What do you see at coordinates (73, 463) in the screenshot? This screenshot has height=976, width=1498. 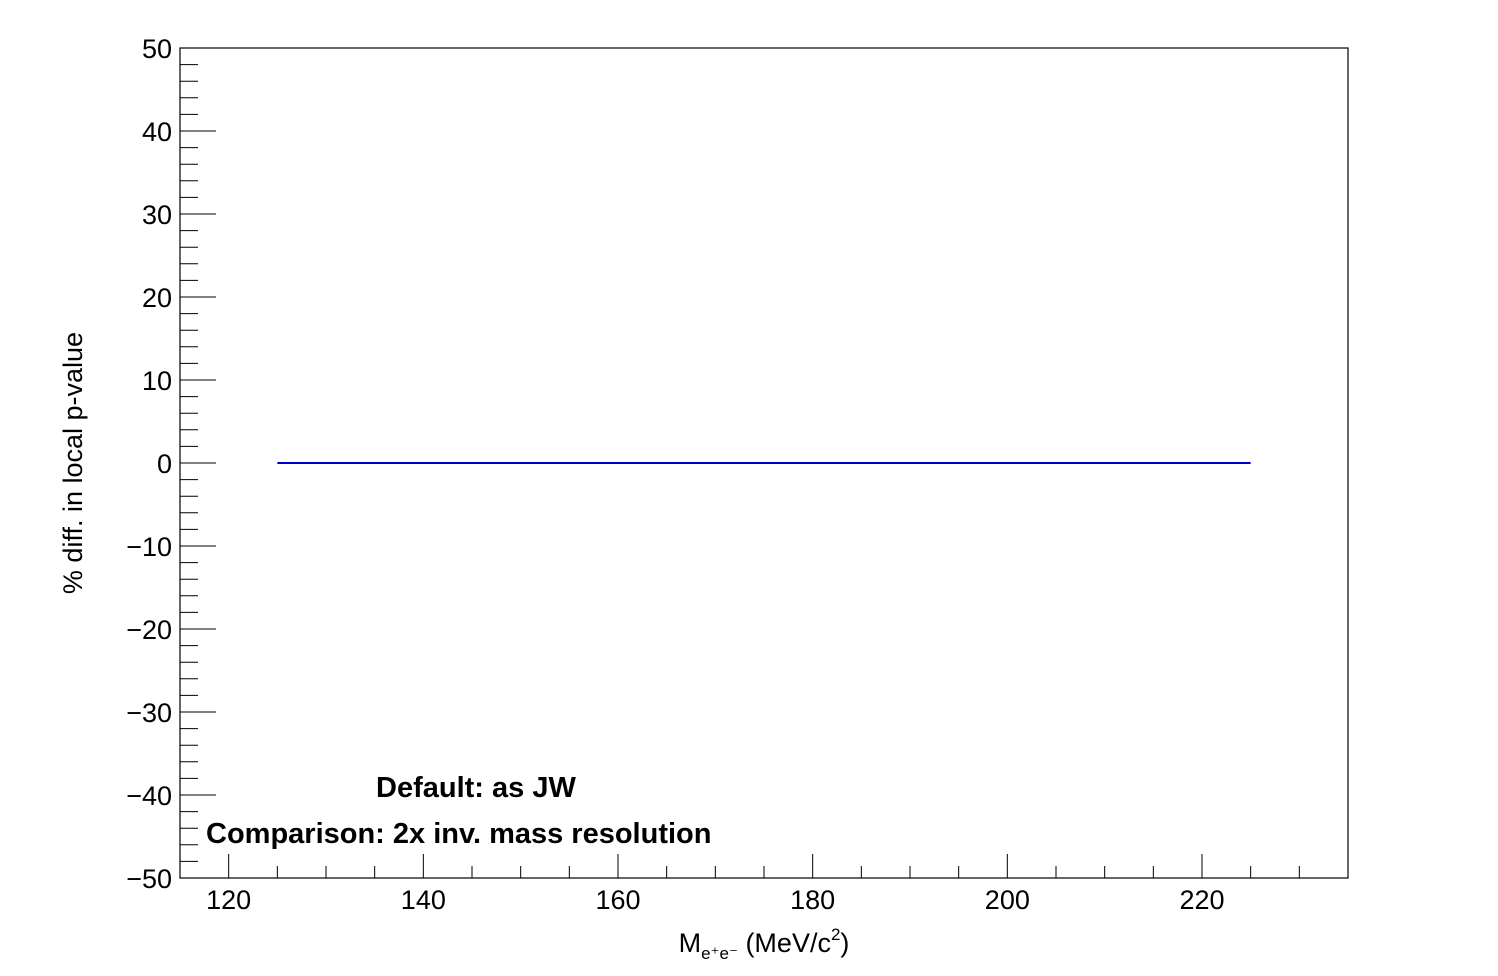 I see `y-axis-title: % diff. in local p-value` at bounding box center [73, 463].